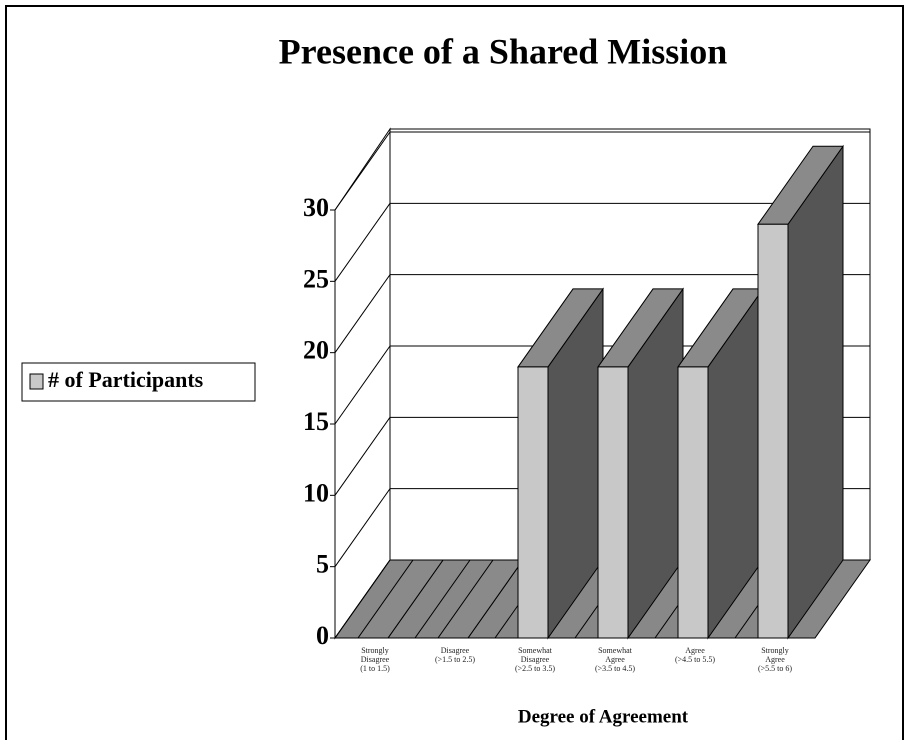 This screenshot has height=740, width=909. I want to click on y-tick-label: 10, so click(316, 492).